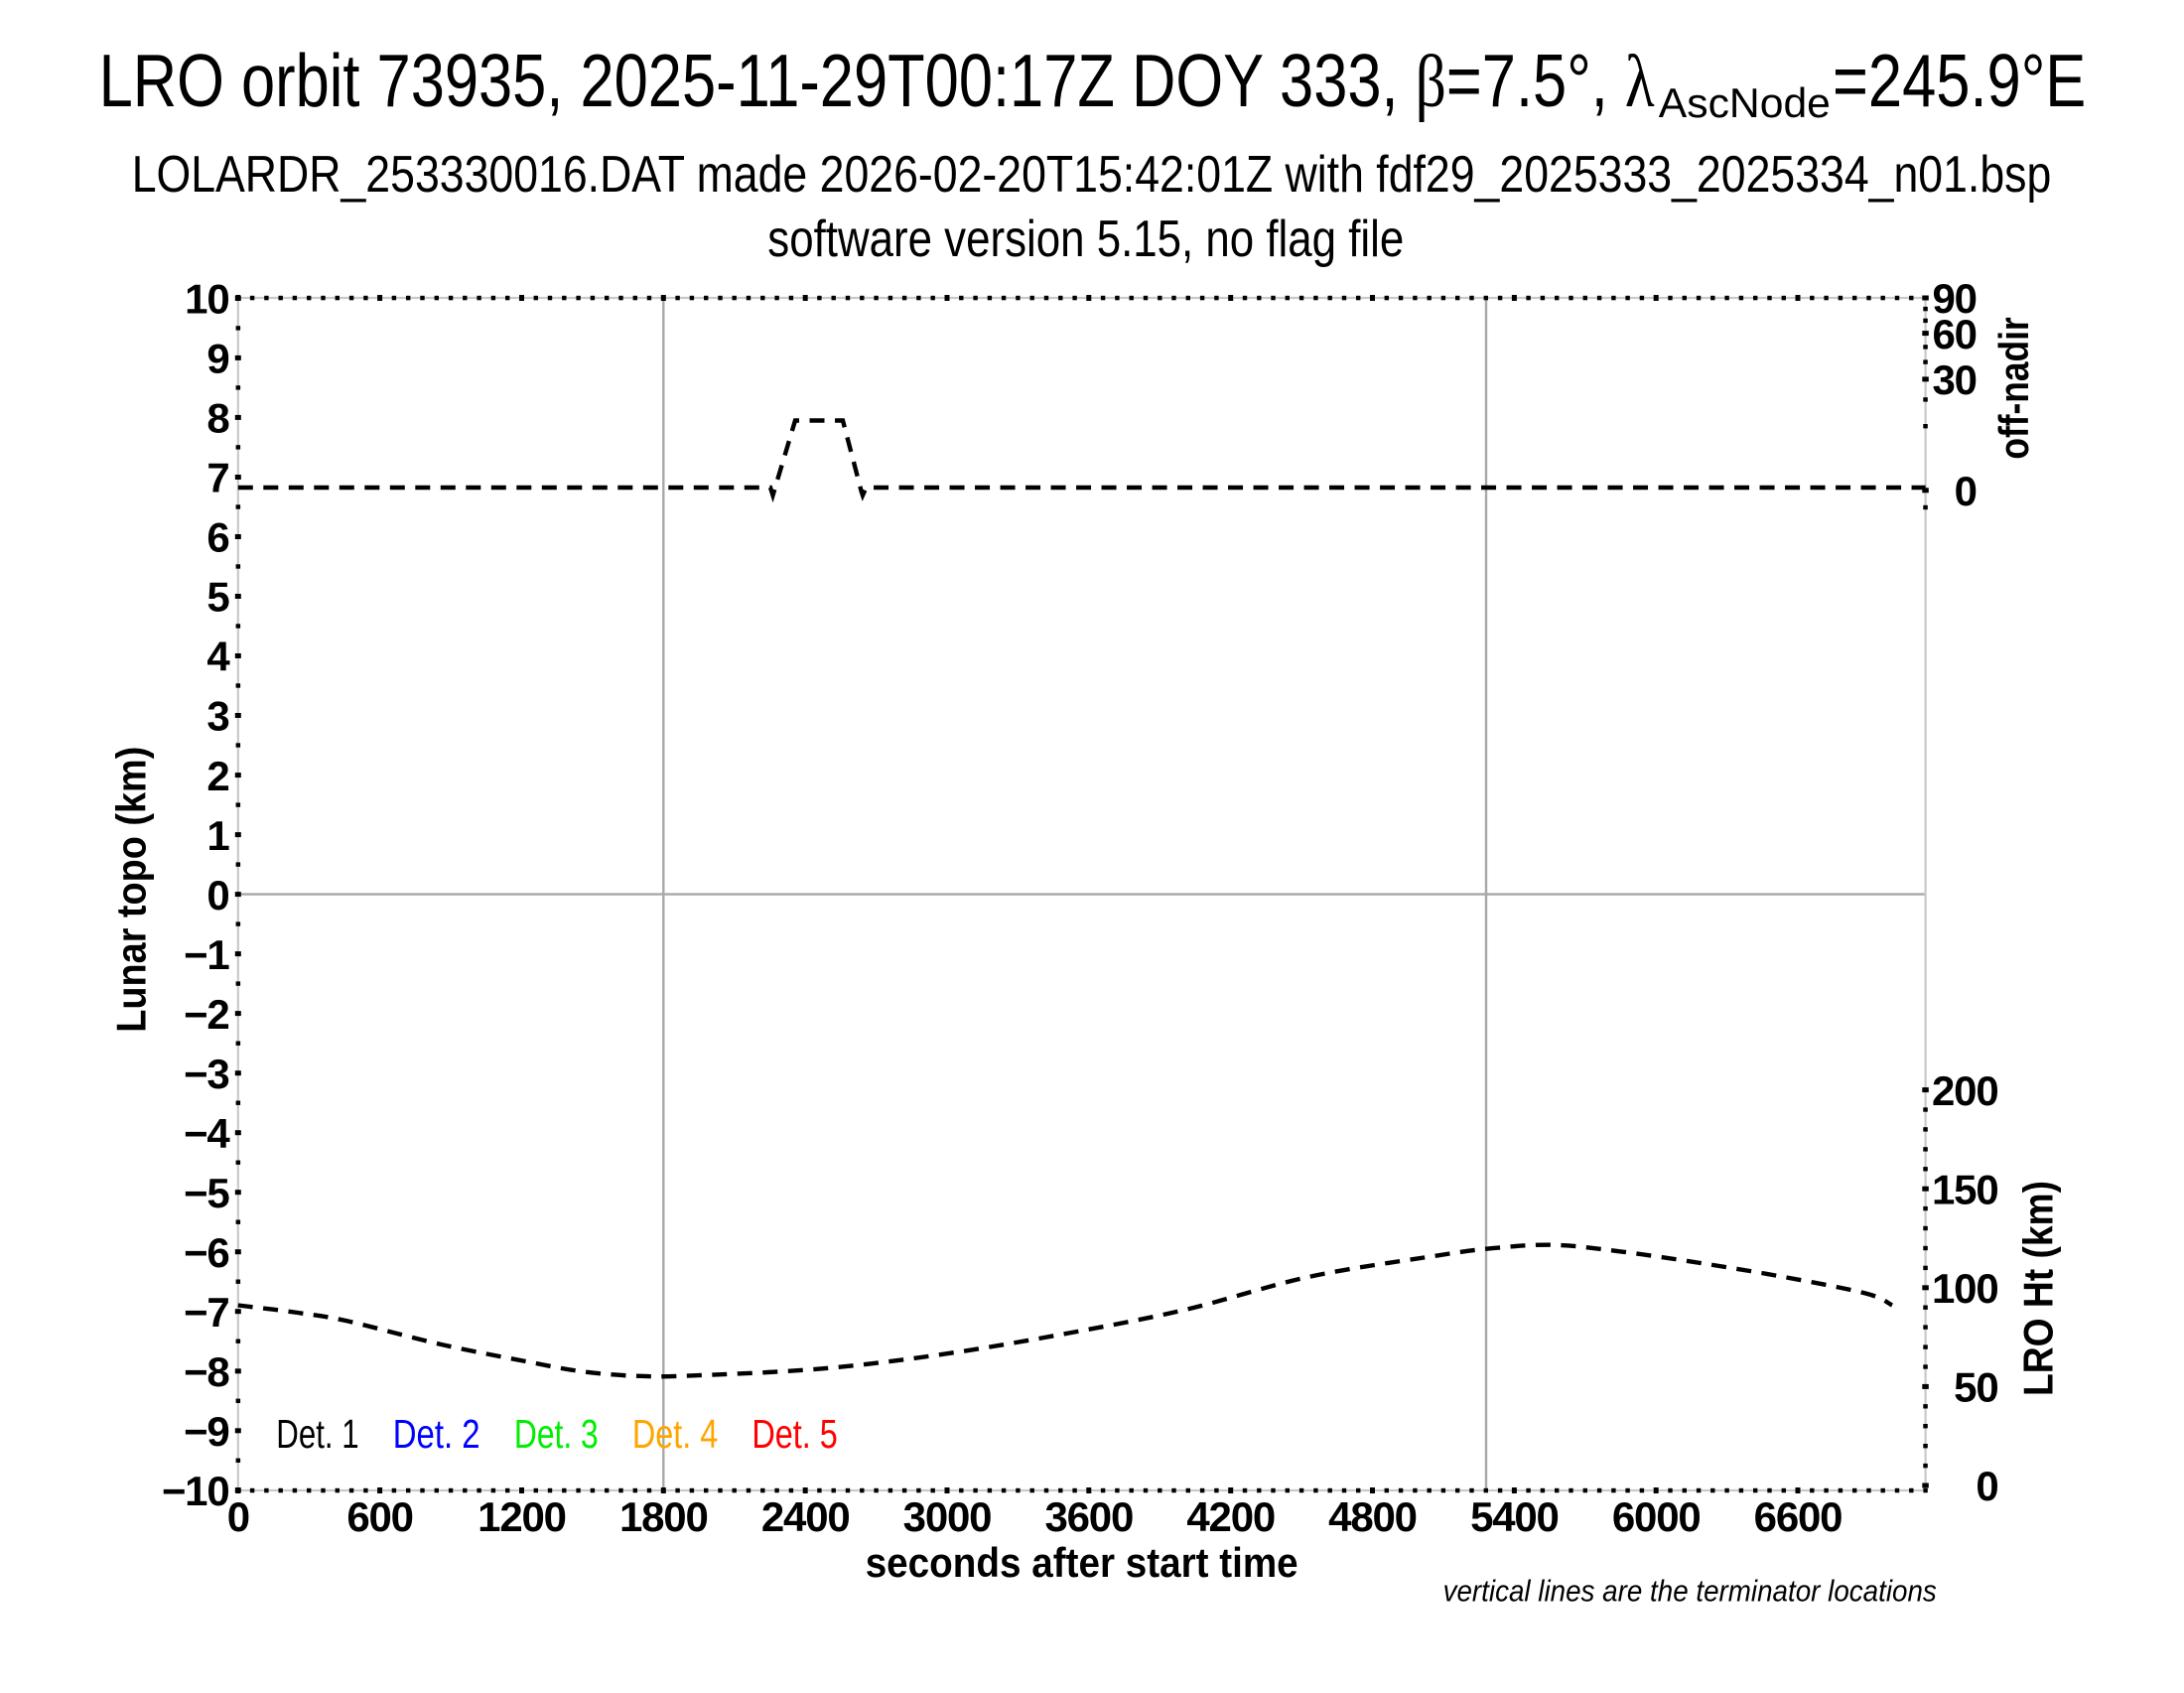 This screenshot has height=1693, width=2184. I want to click on svg-text: 1, so click(217, 835).